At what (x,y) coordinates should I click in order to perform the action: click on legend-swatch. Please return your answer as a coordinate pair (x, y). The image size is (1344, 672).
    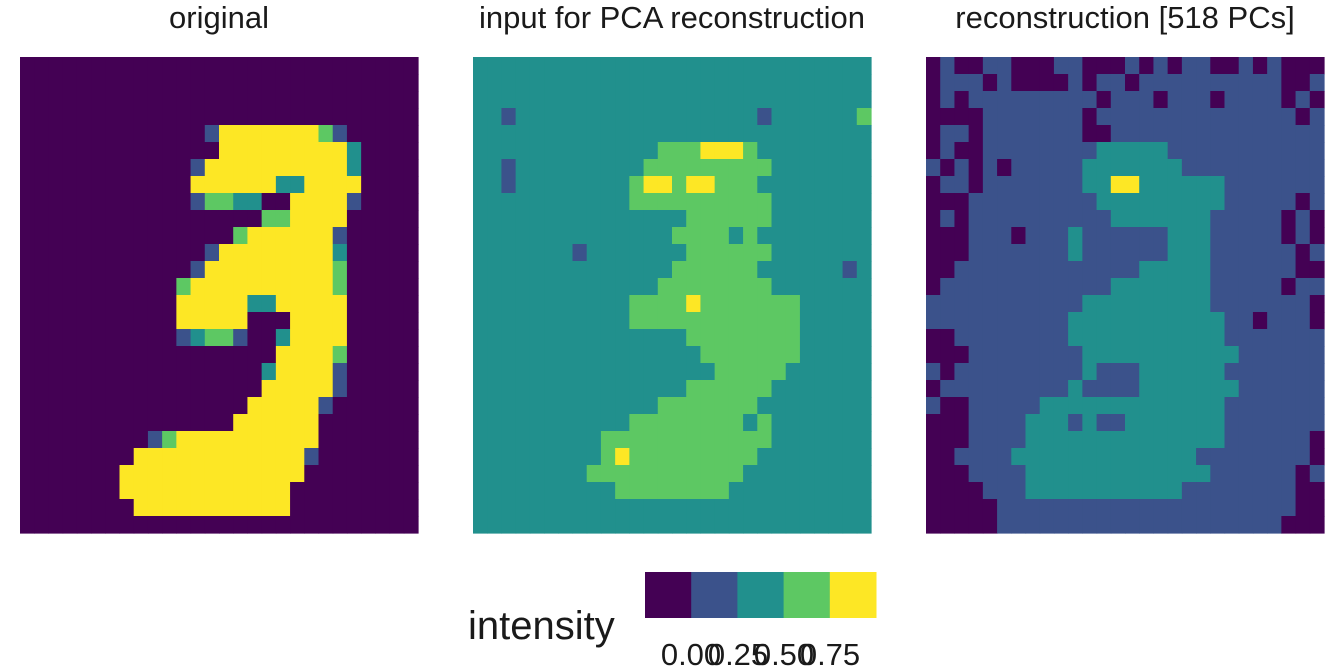
    Looking at the image, I should click on (668, 595).